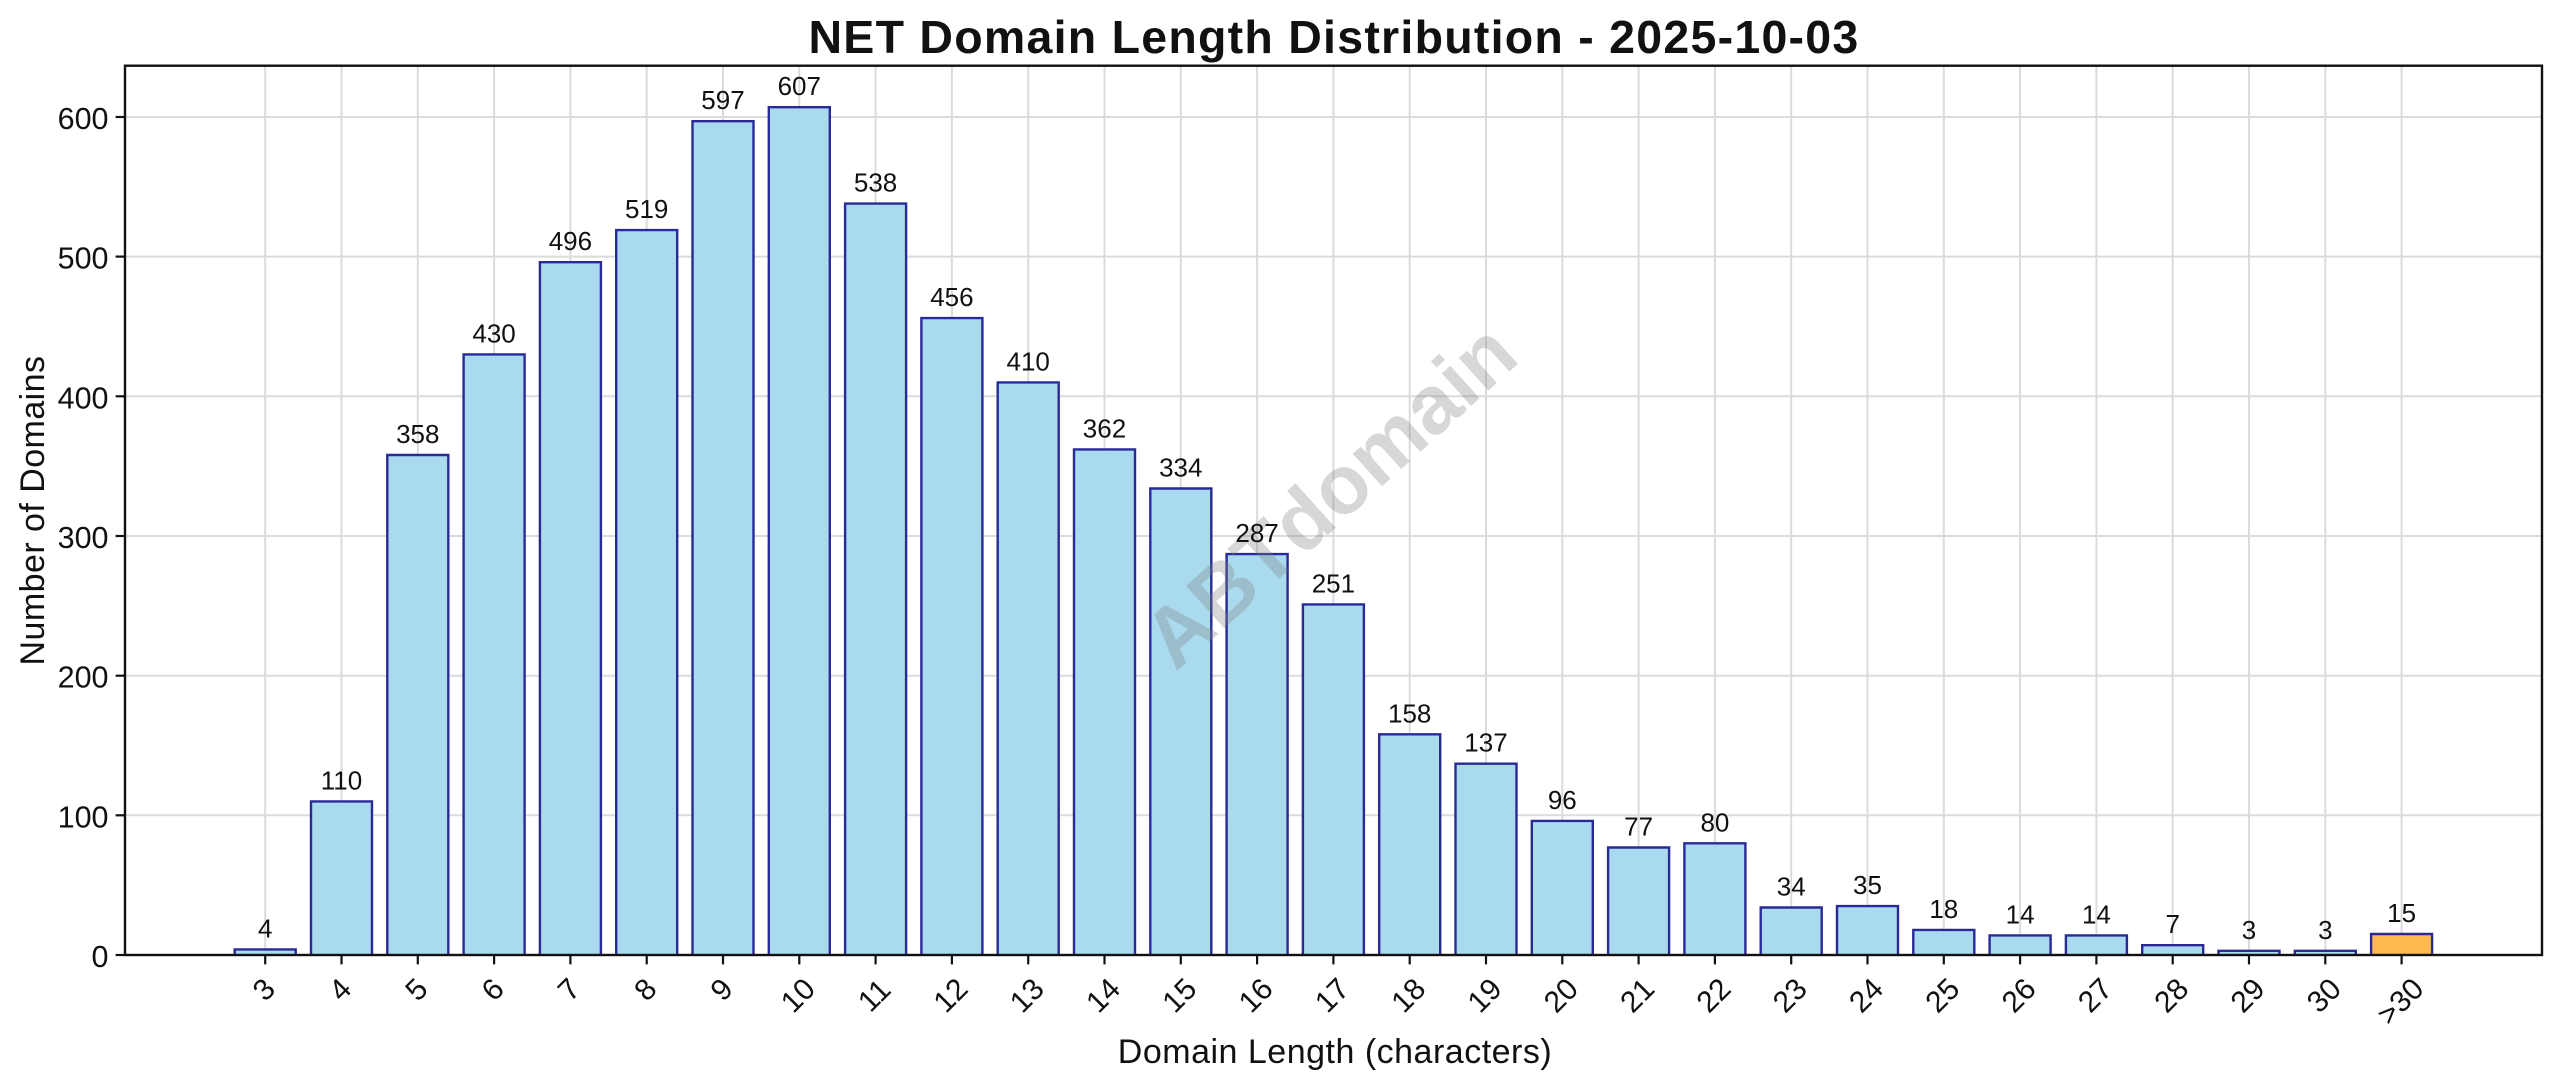 The height and width of the screenshot is (1087, 2560). What do you see at coordinates (1943, 909) in the screenshot?
I see `svg-text: 18` at bounding box center [1943, 909].